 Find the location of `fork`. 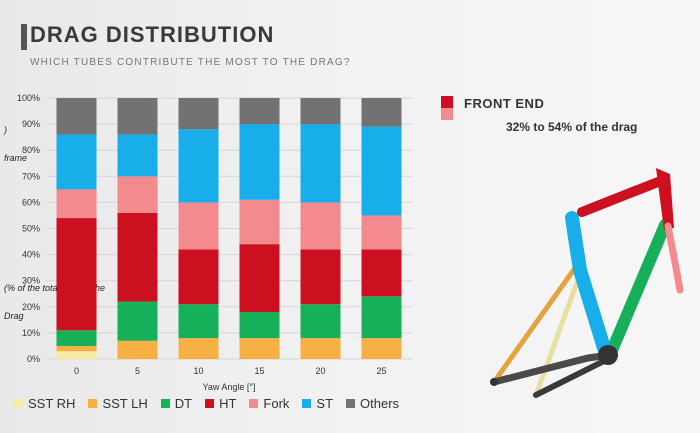

fork is located at coordinates (674, 258).